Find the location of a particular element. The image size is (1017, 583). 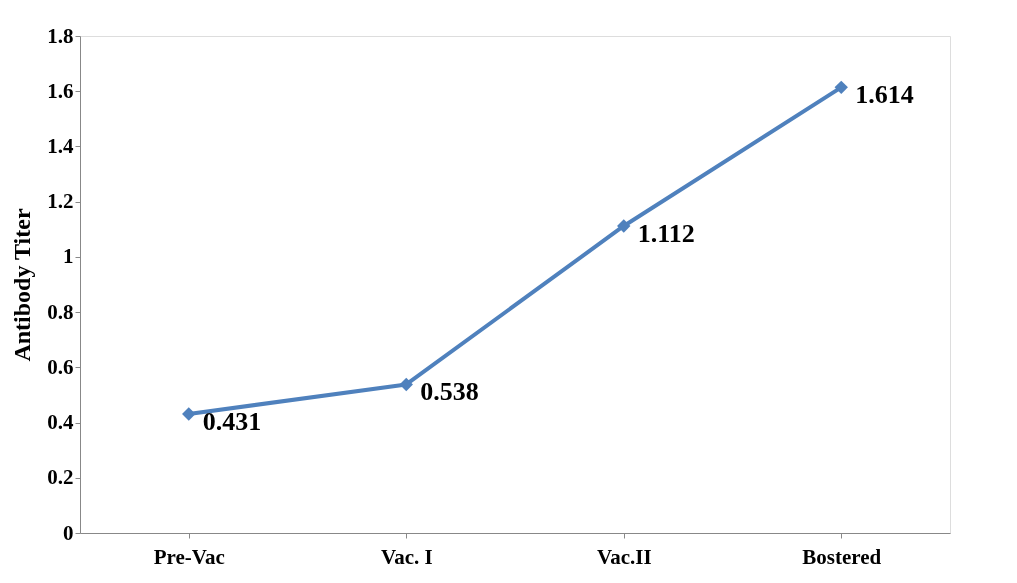

data-label: 0.431 is located at coordinates (232, 421).